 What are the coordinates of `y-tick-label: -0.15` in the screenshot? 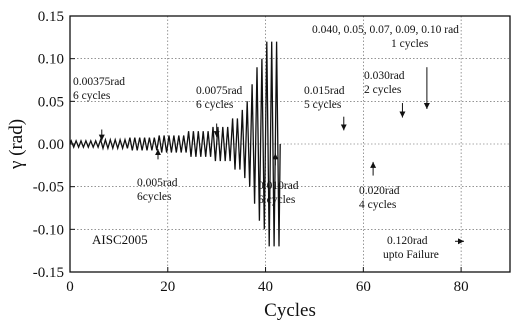 It's located at (48, 273).